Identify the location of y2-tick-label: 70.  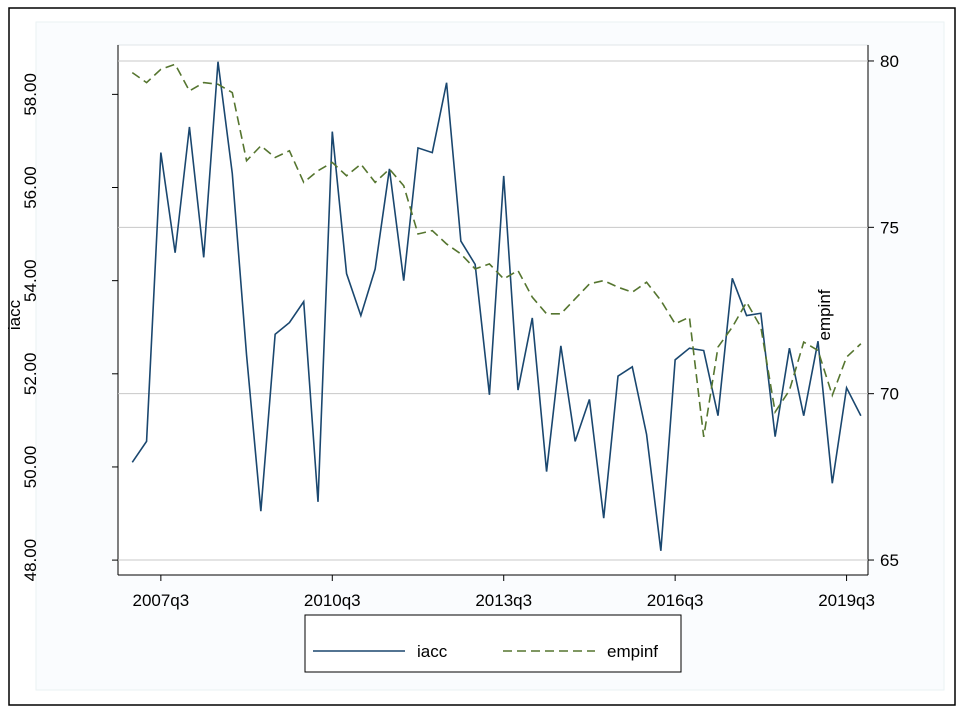
(889, 394).